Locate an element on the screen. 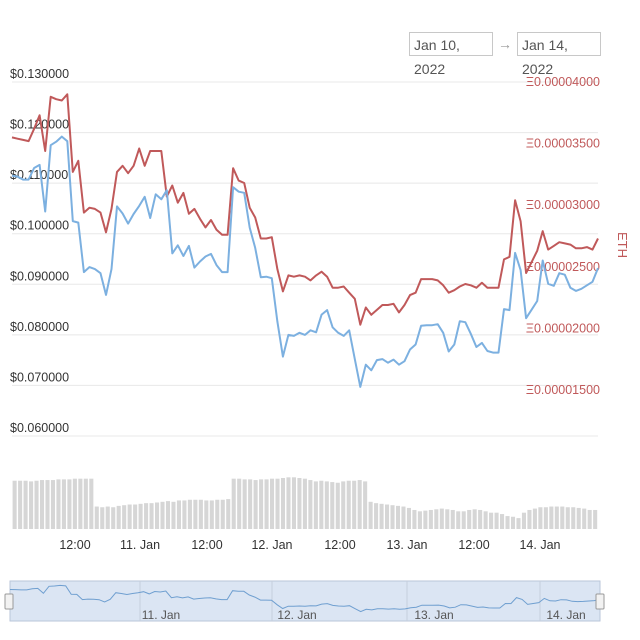 The width and height of the screenshot is (640, 640). navigator-window is located at coordinates (305, 601).